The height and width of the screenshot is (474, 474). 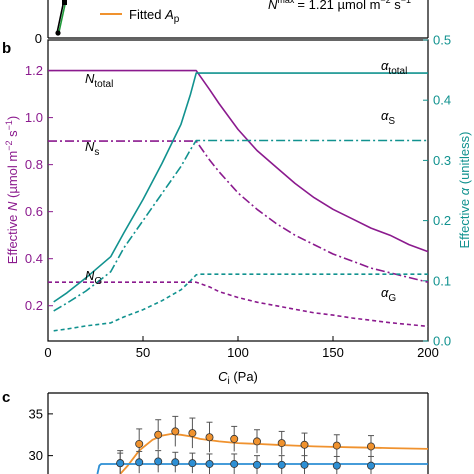 I want to click on y-left-tick-label-3: 0.8, so click(x=34, y=164).